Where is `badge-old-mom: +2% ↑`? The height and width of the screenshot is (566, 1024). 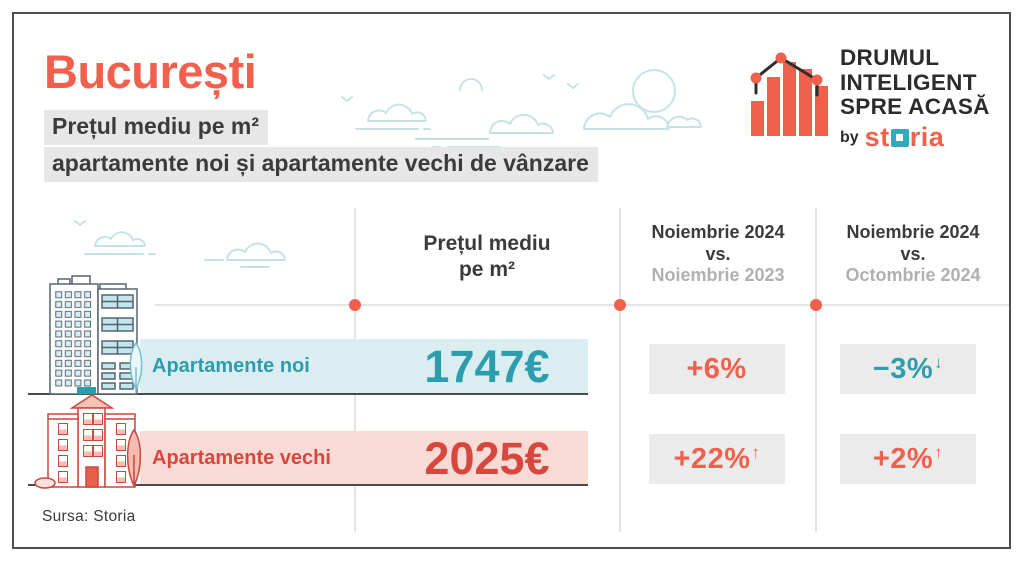
badge-old-mom: +2% ↑ is located at coordinates (908, 459).